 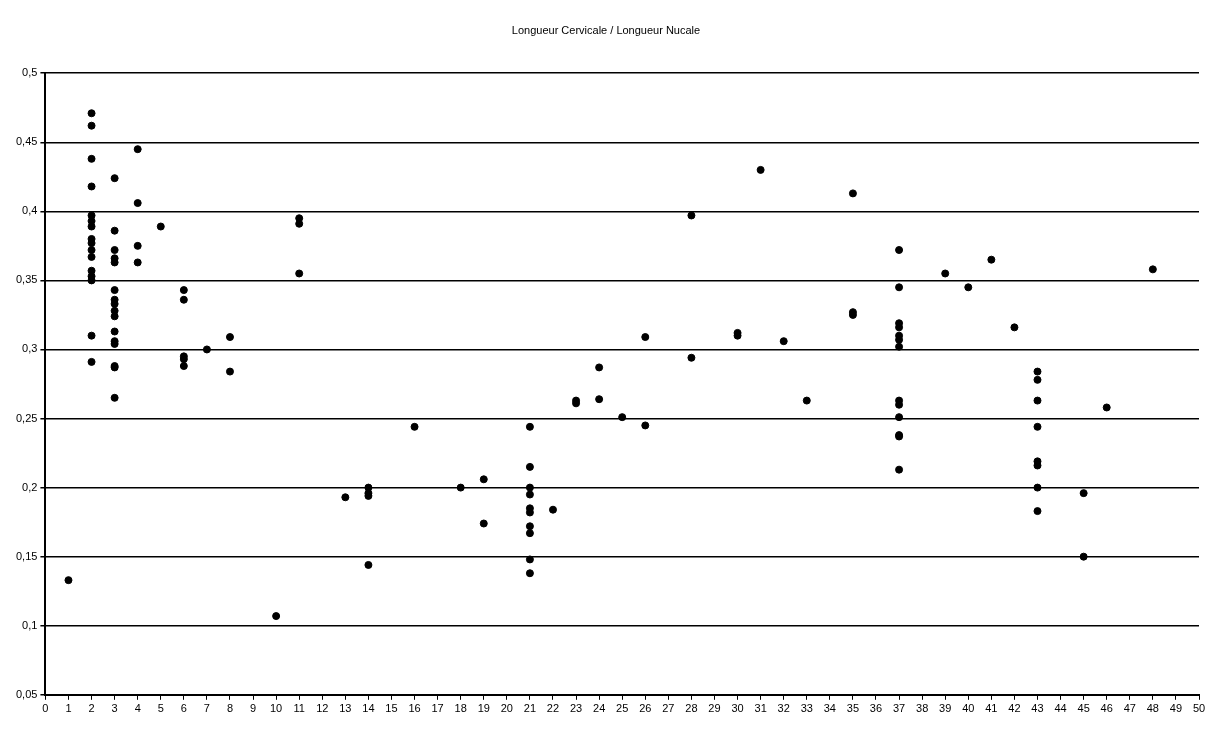 What do you see at coordinates (622, 708) in the screenshot?
I see `x-tick-label: 25` at bounding box center [622, 708].